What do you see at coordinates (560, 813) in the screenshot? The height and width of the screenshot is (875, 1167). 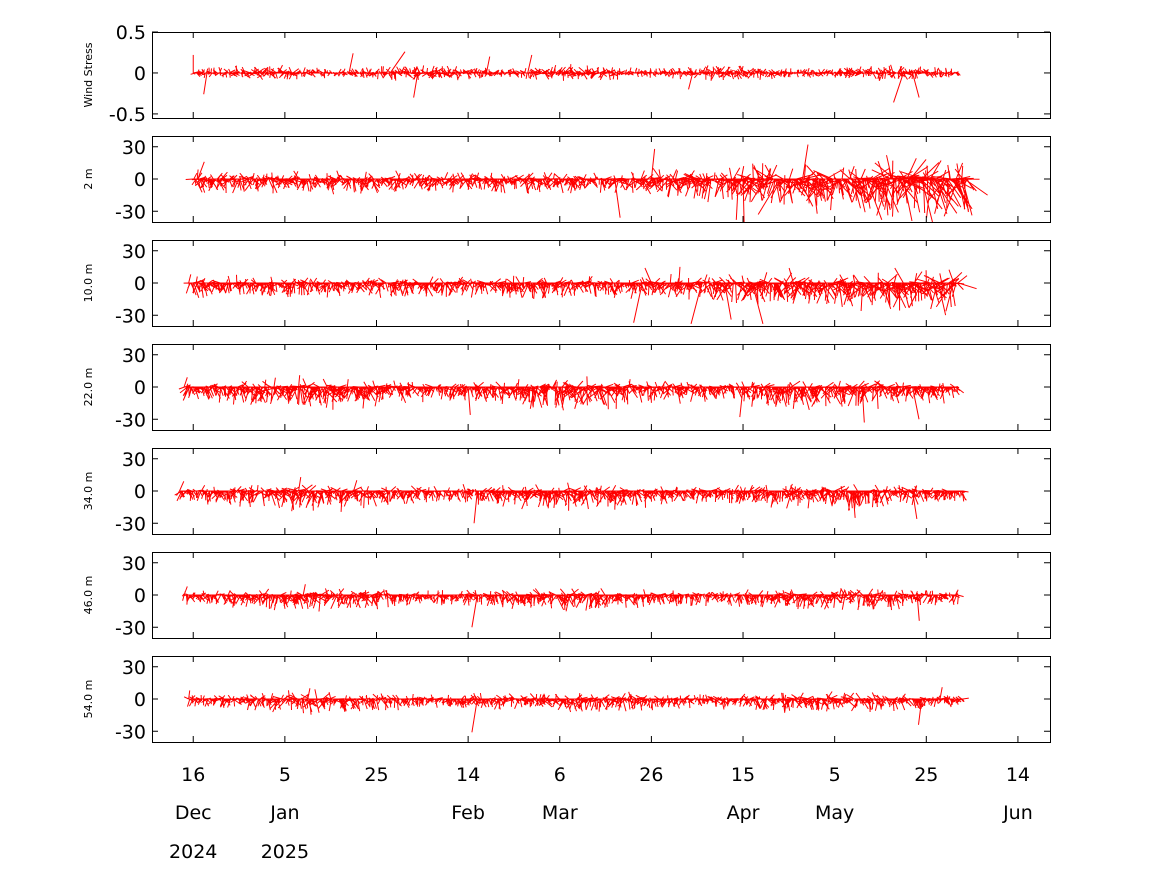 I see `x-tick-label-month: Mar` at bounding box center [560, 813].